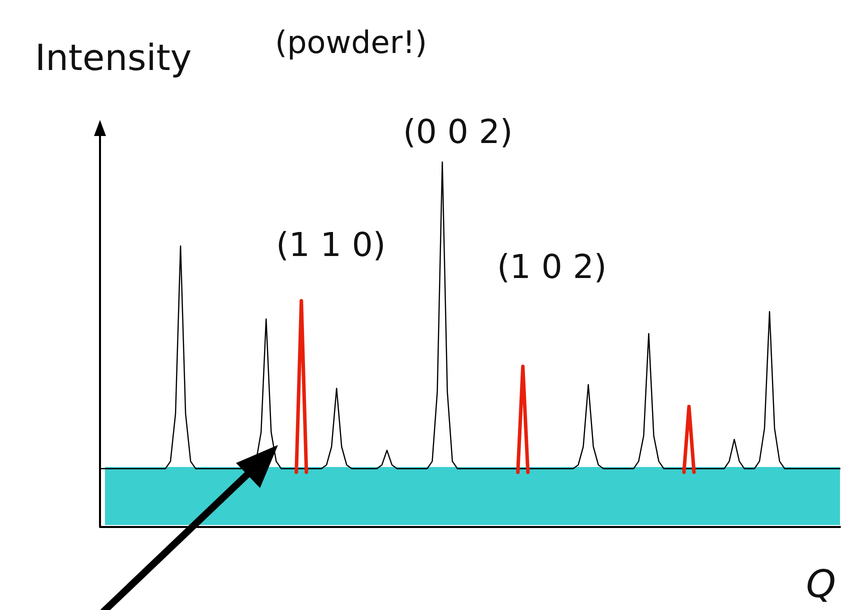 This screenshot has width=843, height=610. I want to click on annotation: (1 0 2), so click(552, 266).